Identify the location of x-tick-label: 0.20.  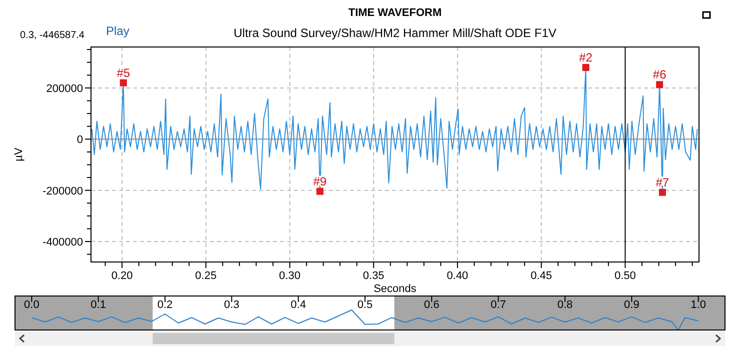
(122, 276).